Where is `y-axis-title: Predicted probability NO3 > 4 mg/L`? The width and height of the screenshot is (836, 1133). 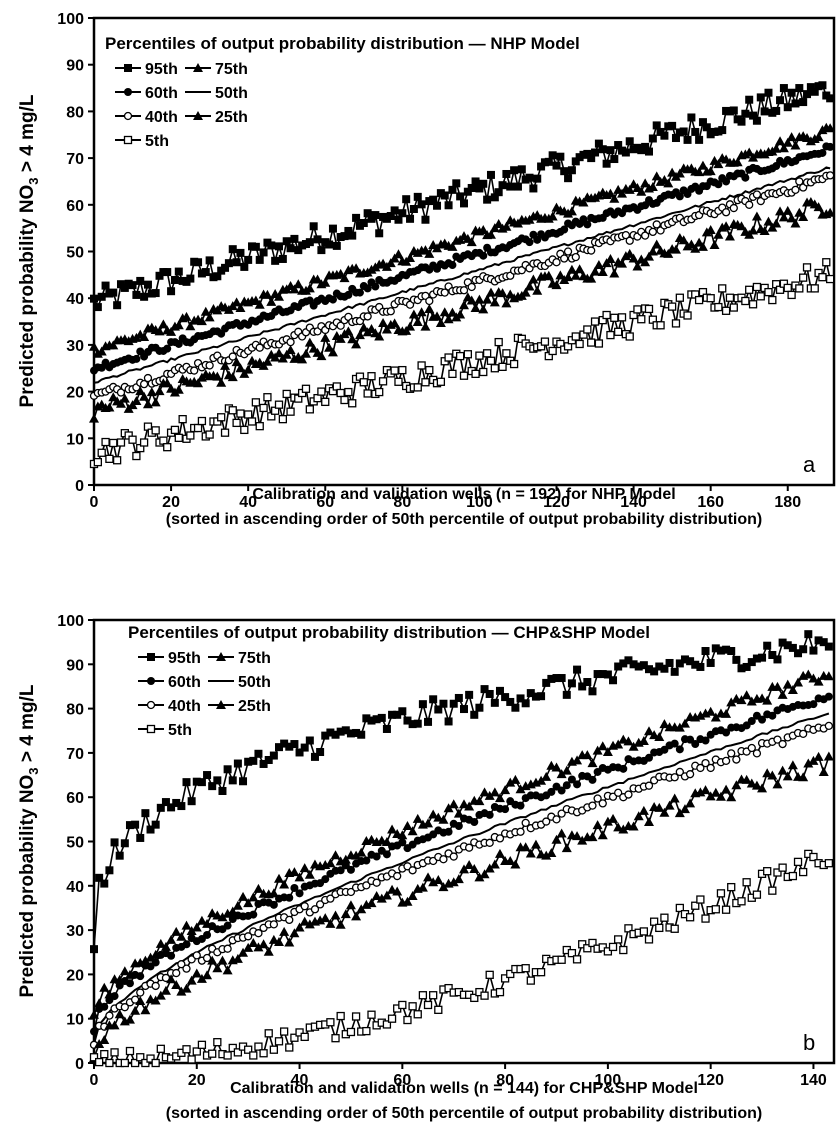
y-axis-title: Predicted probability NO3 > 4 mg/L is located at coordinates (29, 840).